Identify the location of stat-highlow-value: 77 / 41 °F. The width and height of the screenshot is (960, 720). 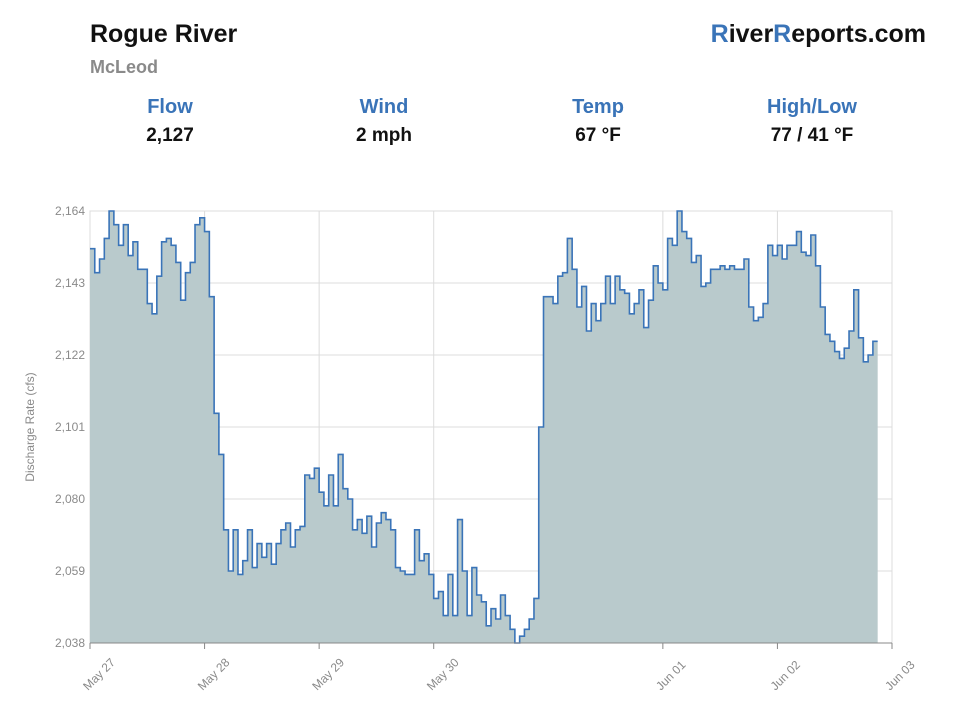
(812, 135).